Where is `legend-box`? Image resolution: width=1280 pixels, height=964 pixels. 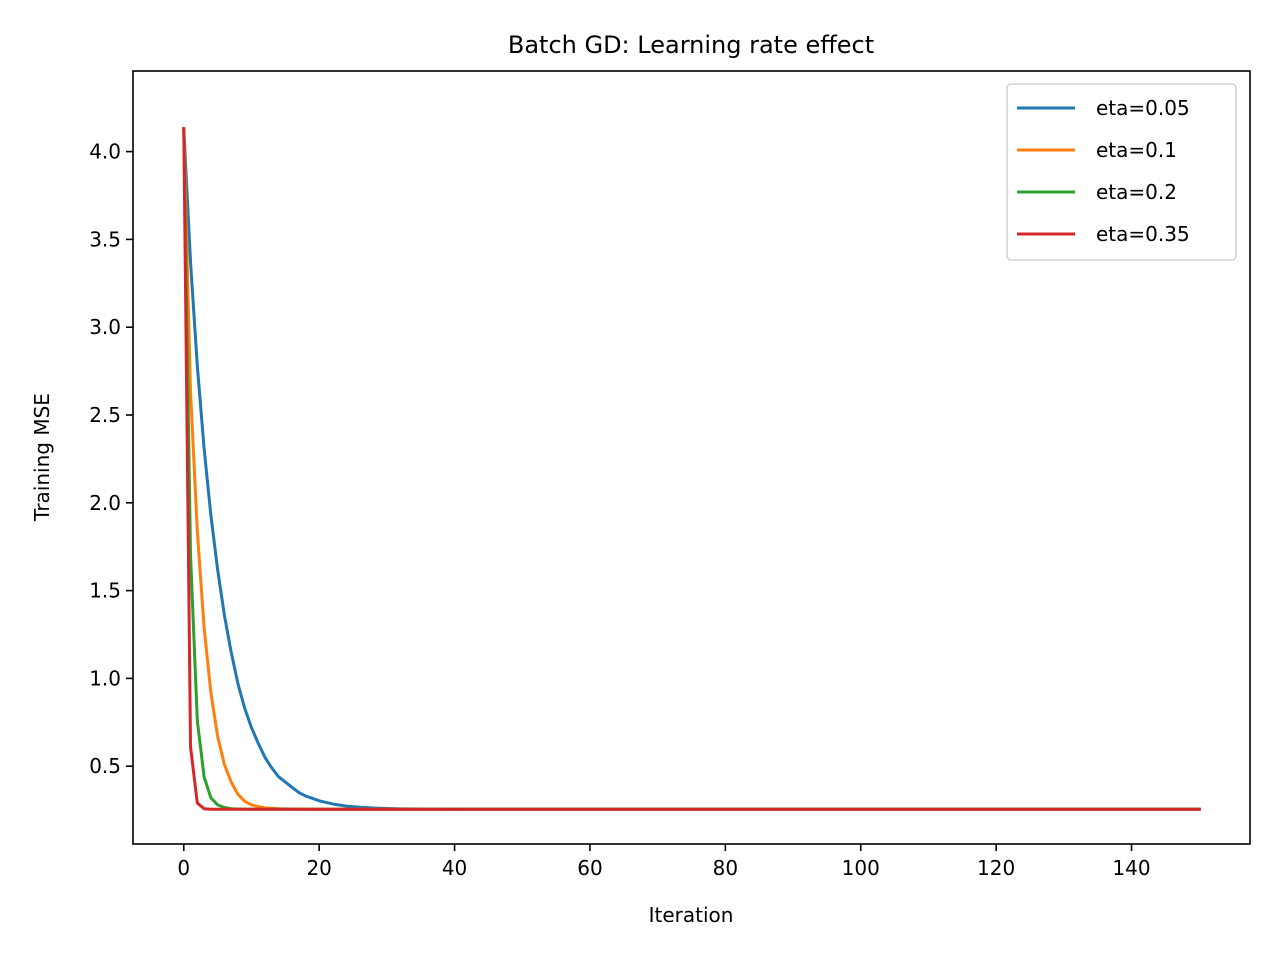 legend-box is located at coordinates (1121, 172).